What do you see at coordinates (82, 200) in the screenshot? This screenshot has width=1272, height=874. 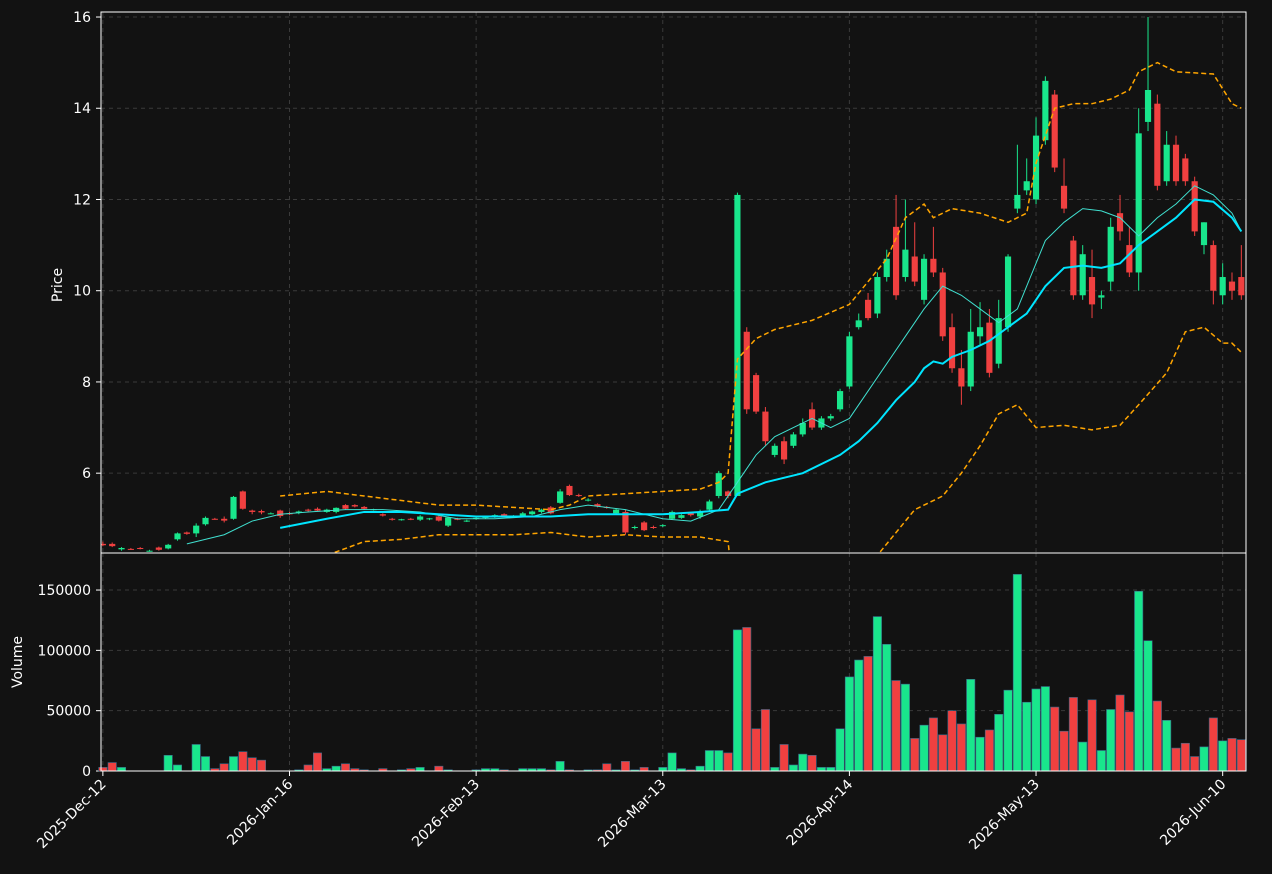 I see `y-tick-label: 12` at bounding box center [82, 200].